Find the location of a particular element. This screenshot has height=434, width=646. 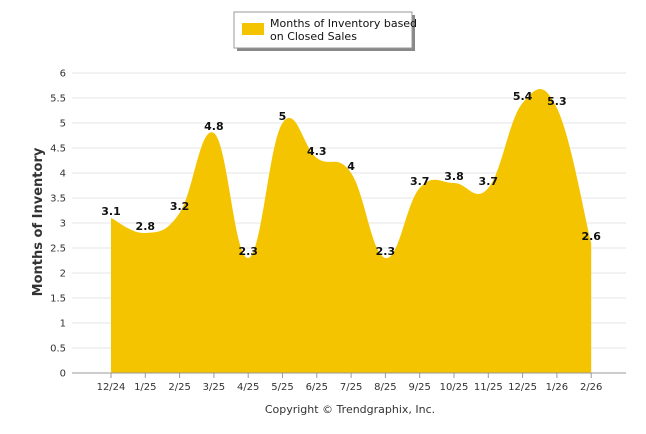

legend-swatch is located at coordinates (253, 29).